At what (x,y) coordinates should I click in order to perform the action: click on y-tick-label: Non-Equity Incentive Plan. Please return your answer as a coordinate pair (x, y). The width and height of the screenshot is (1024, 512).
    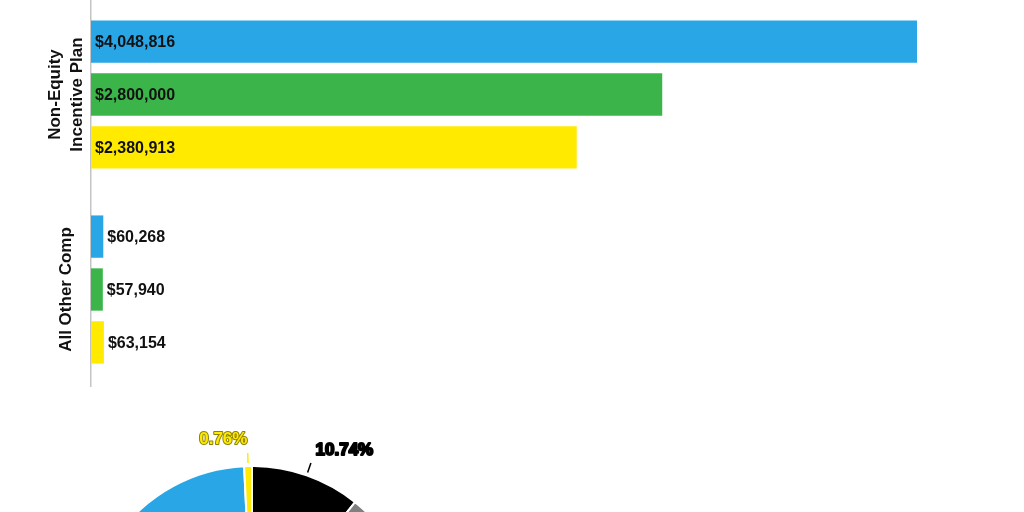
    Looking at the image, I should click on (65, 94).